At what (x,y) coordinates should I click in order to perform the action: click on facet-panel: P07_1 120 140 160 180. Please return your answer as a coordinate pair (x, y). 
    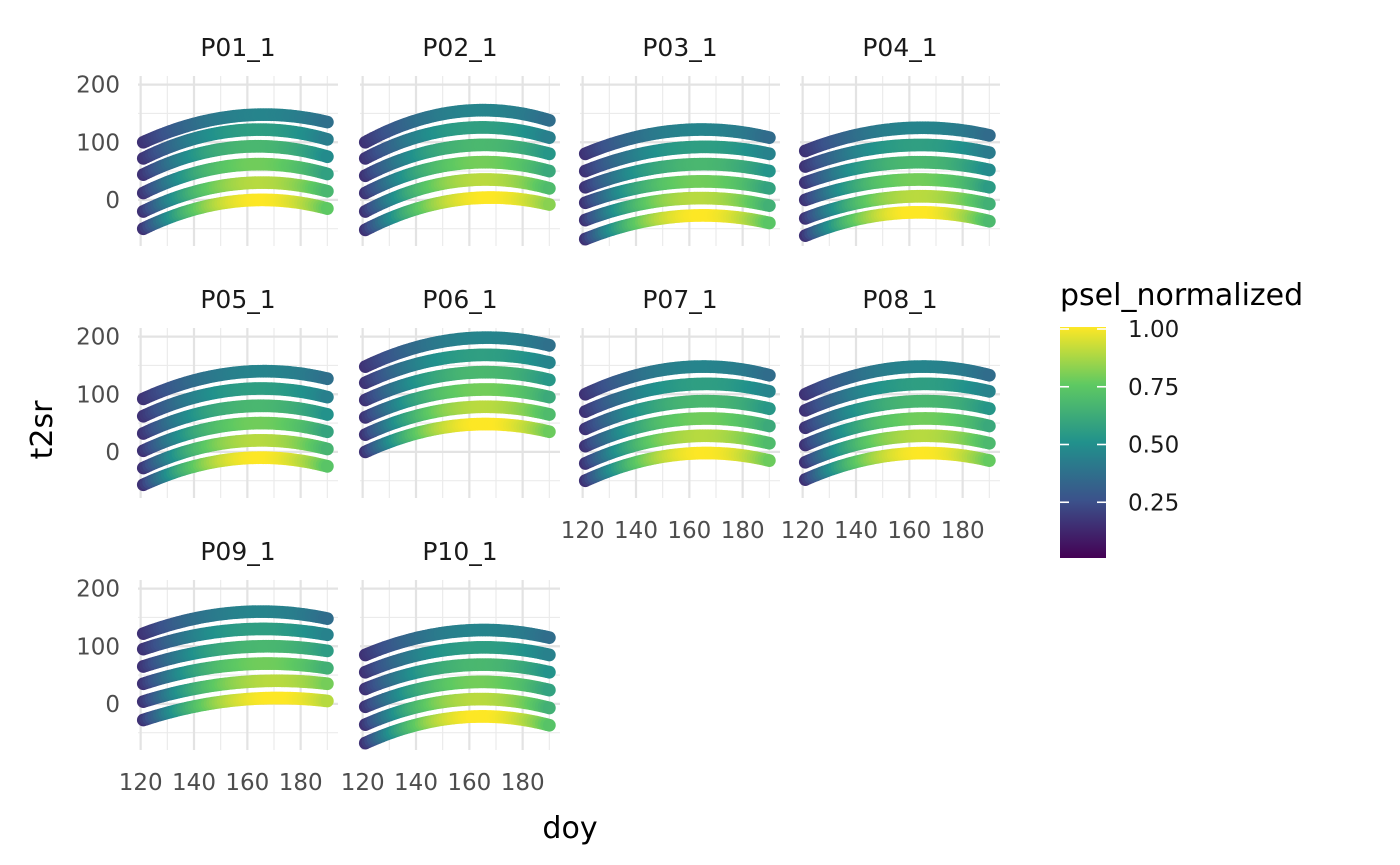
    Looking at the image, I should click on (670, 414).